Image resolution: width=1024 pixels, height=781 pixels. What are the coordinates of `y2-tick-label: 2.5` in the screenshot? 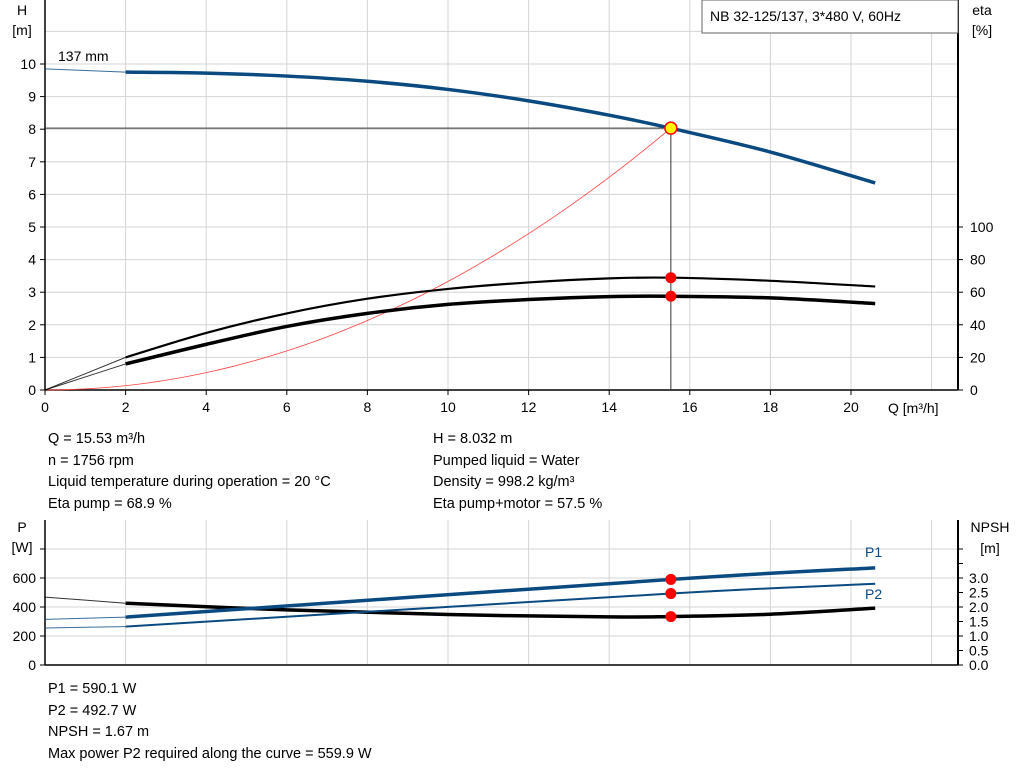 It's located at (979, 593).